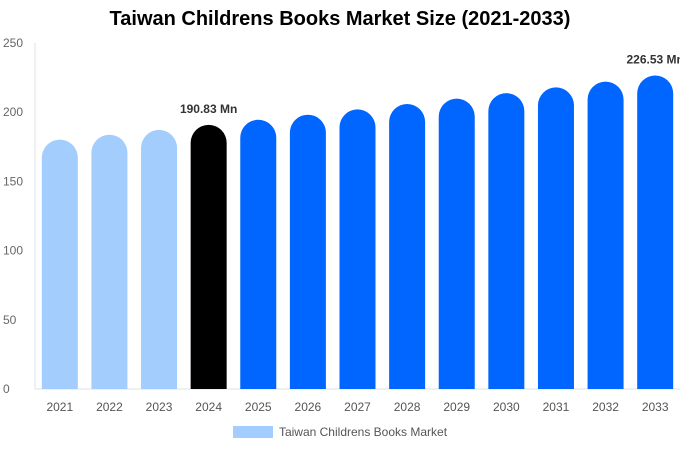  What do you see at coordinates (159, 259) in the screenshot?
I see `bar-2023` at bounding box center [159, 259].